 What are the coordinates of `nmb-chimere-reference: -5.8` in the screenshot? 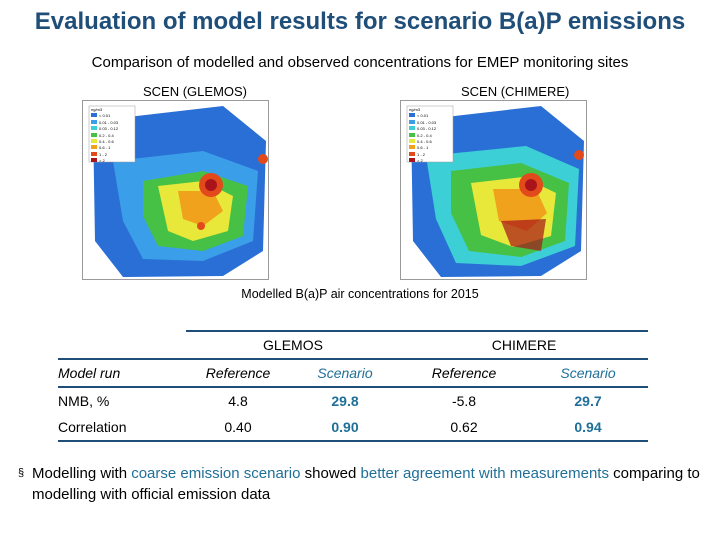 It's located at (464, 401).